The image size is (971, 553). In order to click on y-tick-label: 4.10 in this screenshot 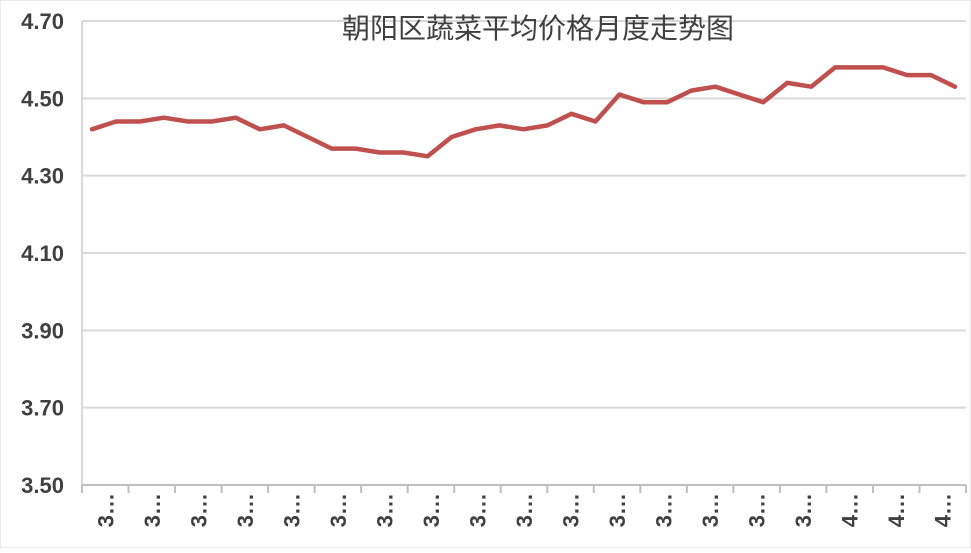, I will do `click(42, 253)`.